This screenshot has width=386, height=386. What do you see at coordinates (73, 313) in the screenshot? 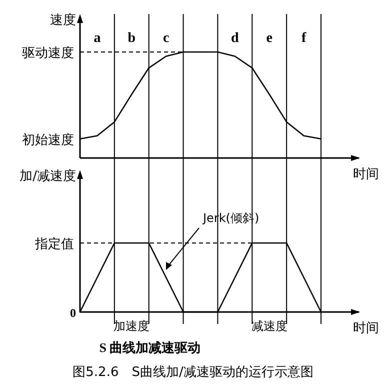
I see `annotation: 0` at bounding box center [73, 313].